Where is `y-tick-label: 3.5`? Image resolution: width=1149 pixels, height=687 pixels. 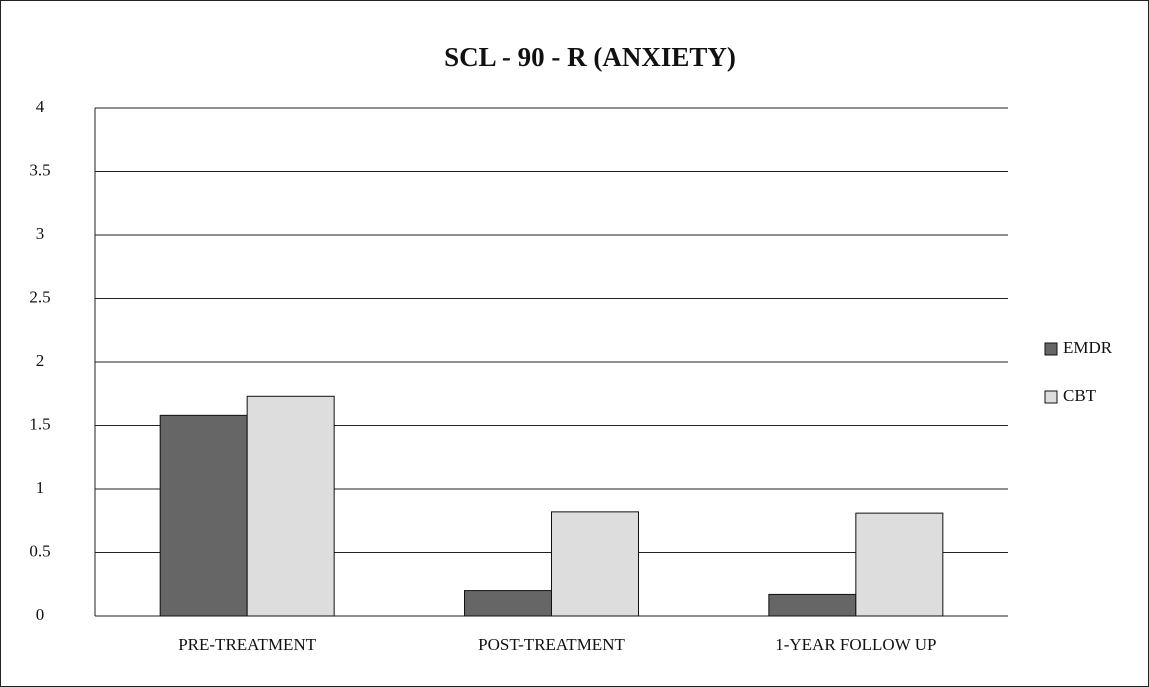 y-tick-label: 3.5 is located at coordinates (39, 169).